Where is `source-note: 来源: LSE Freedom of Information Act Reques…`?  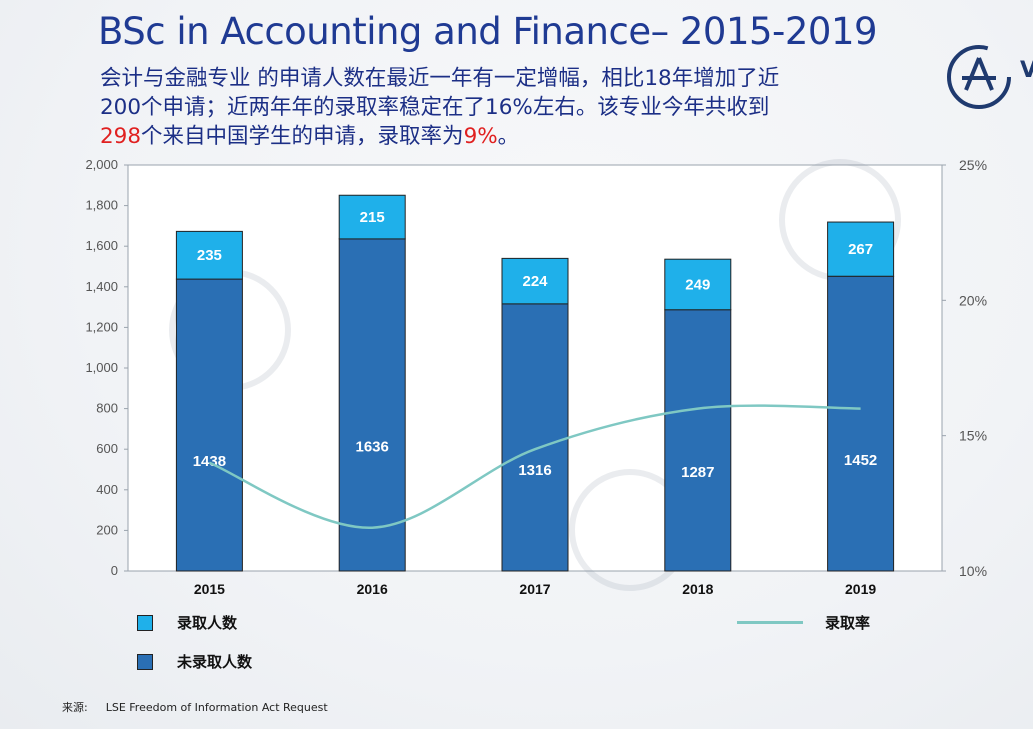
source-note: 来源: LSE Freedom of Information Act Reques… is located at coordinates (195, 707).